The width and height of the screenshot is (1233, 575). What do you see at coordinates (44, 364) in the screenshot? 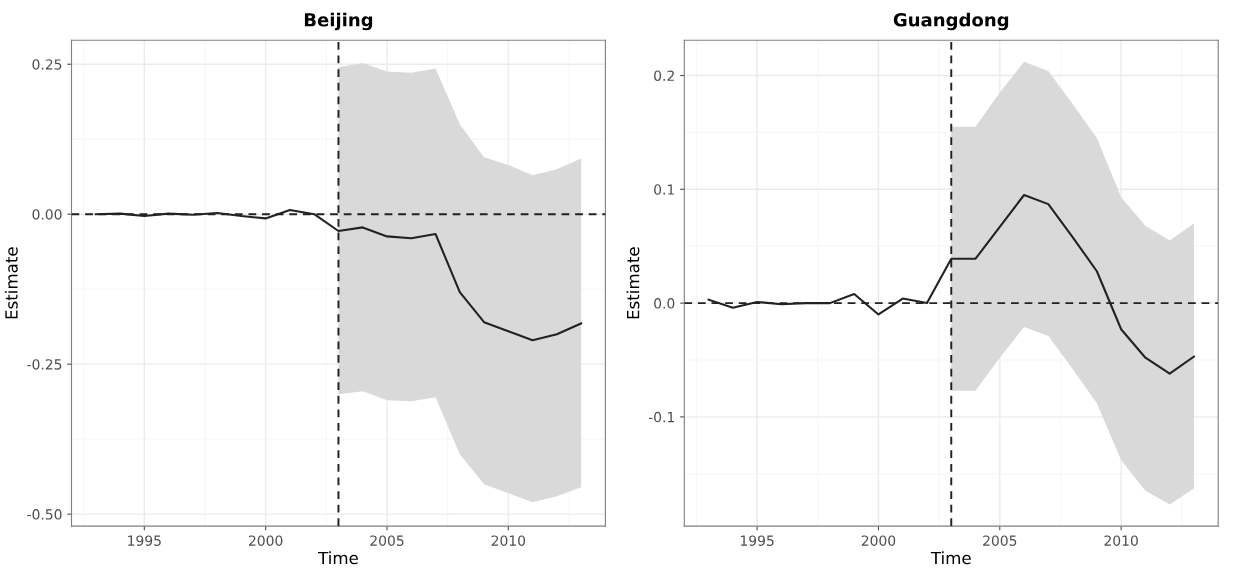
I see `y-tick-label: -0.25` at bounding box center [44, 364].